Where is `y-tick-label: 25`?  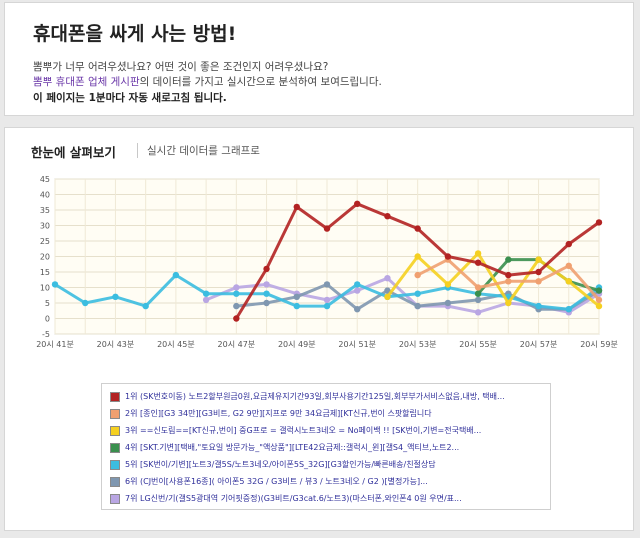 y-tick-label: 25 is located at coordinates (45, 241).